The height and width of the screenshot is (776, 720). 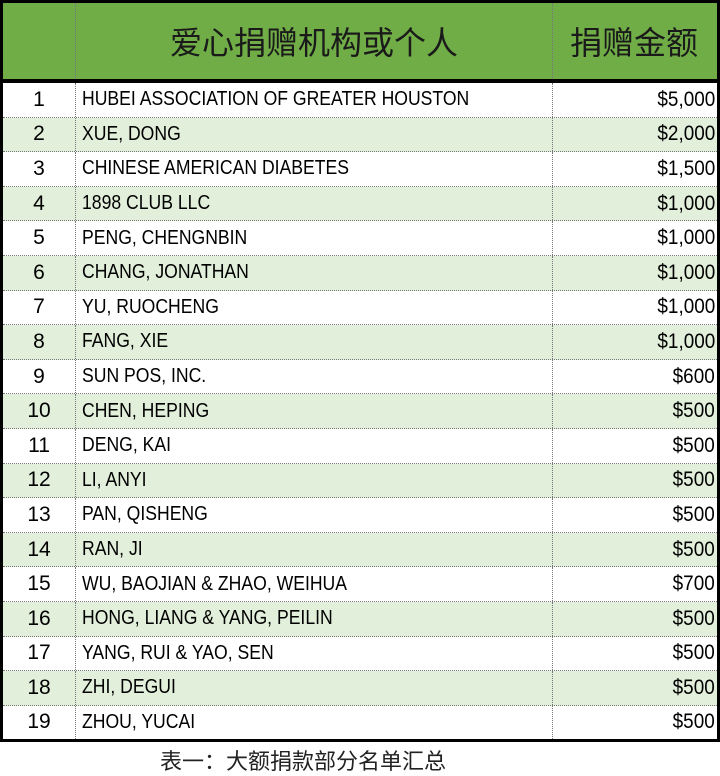 I want to click on row-number: 16, so click(x=39, y=618).